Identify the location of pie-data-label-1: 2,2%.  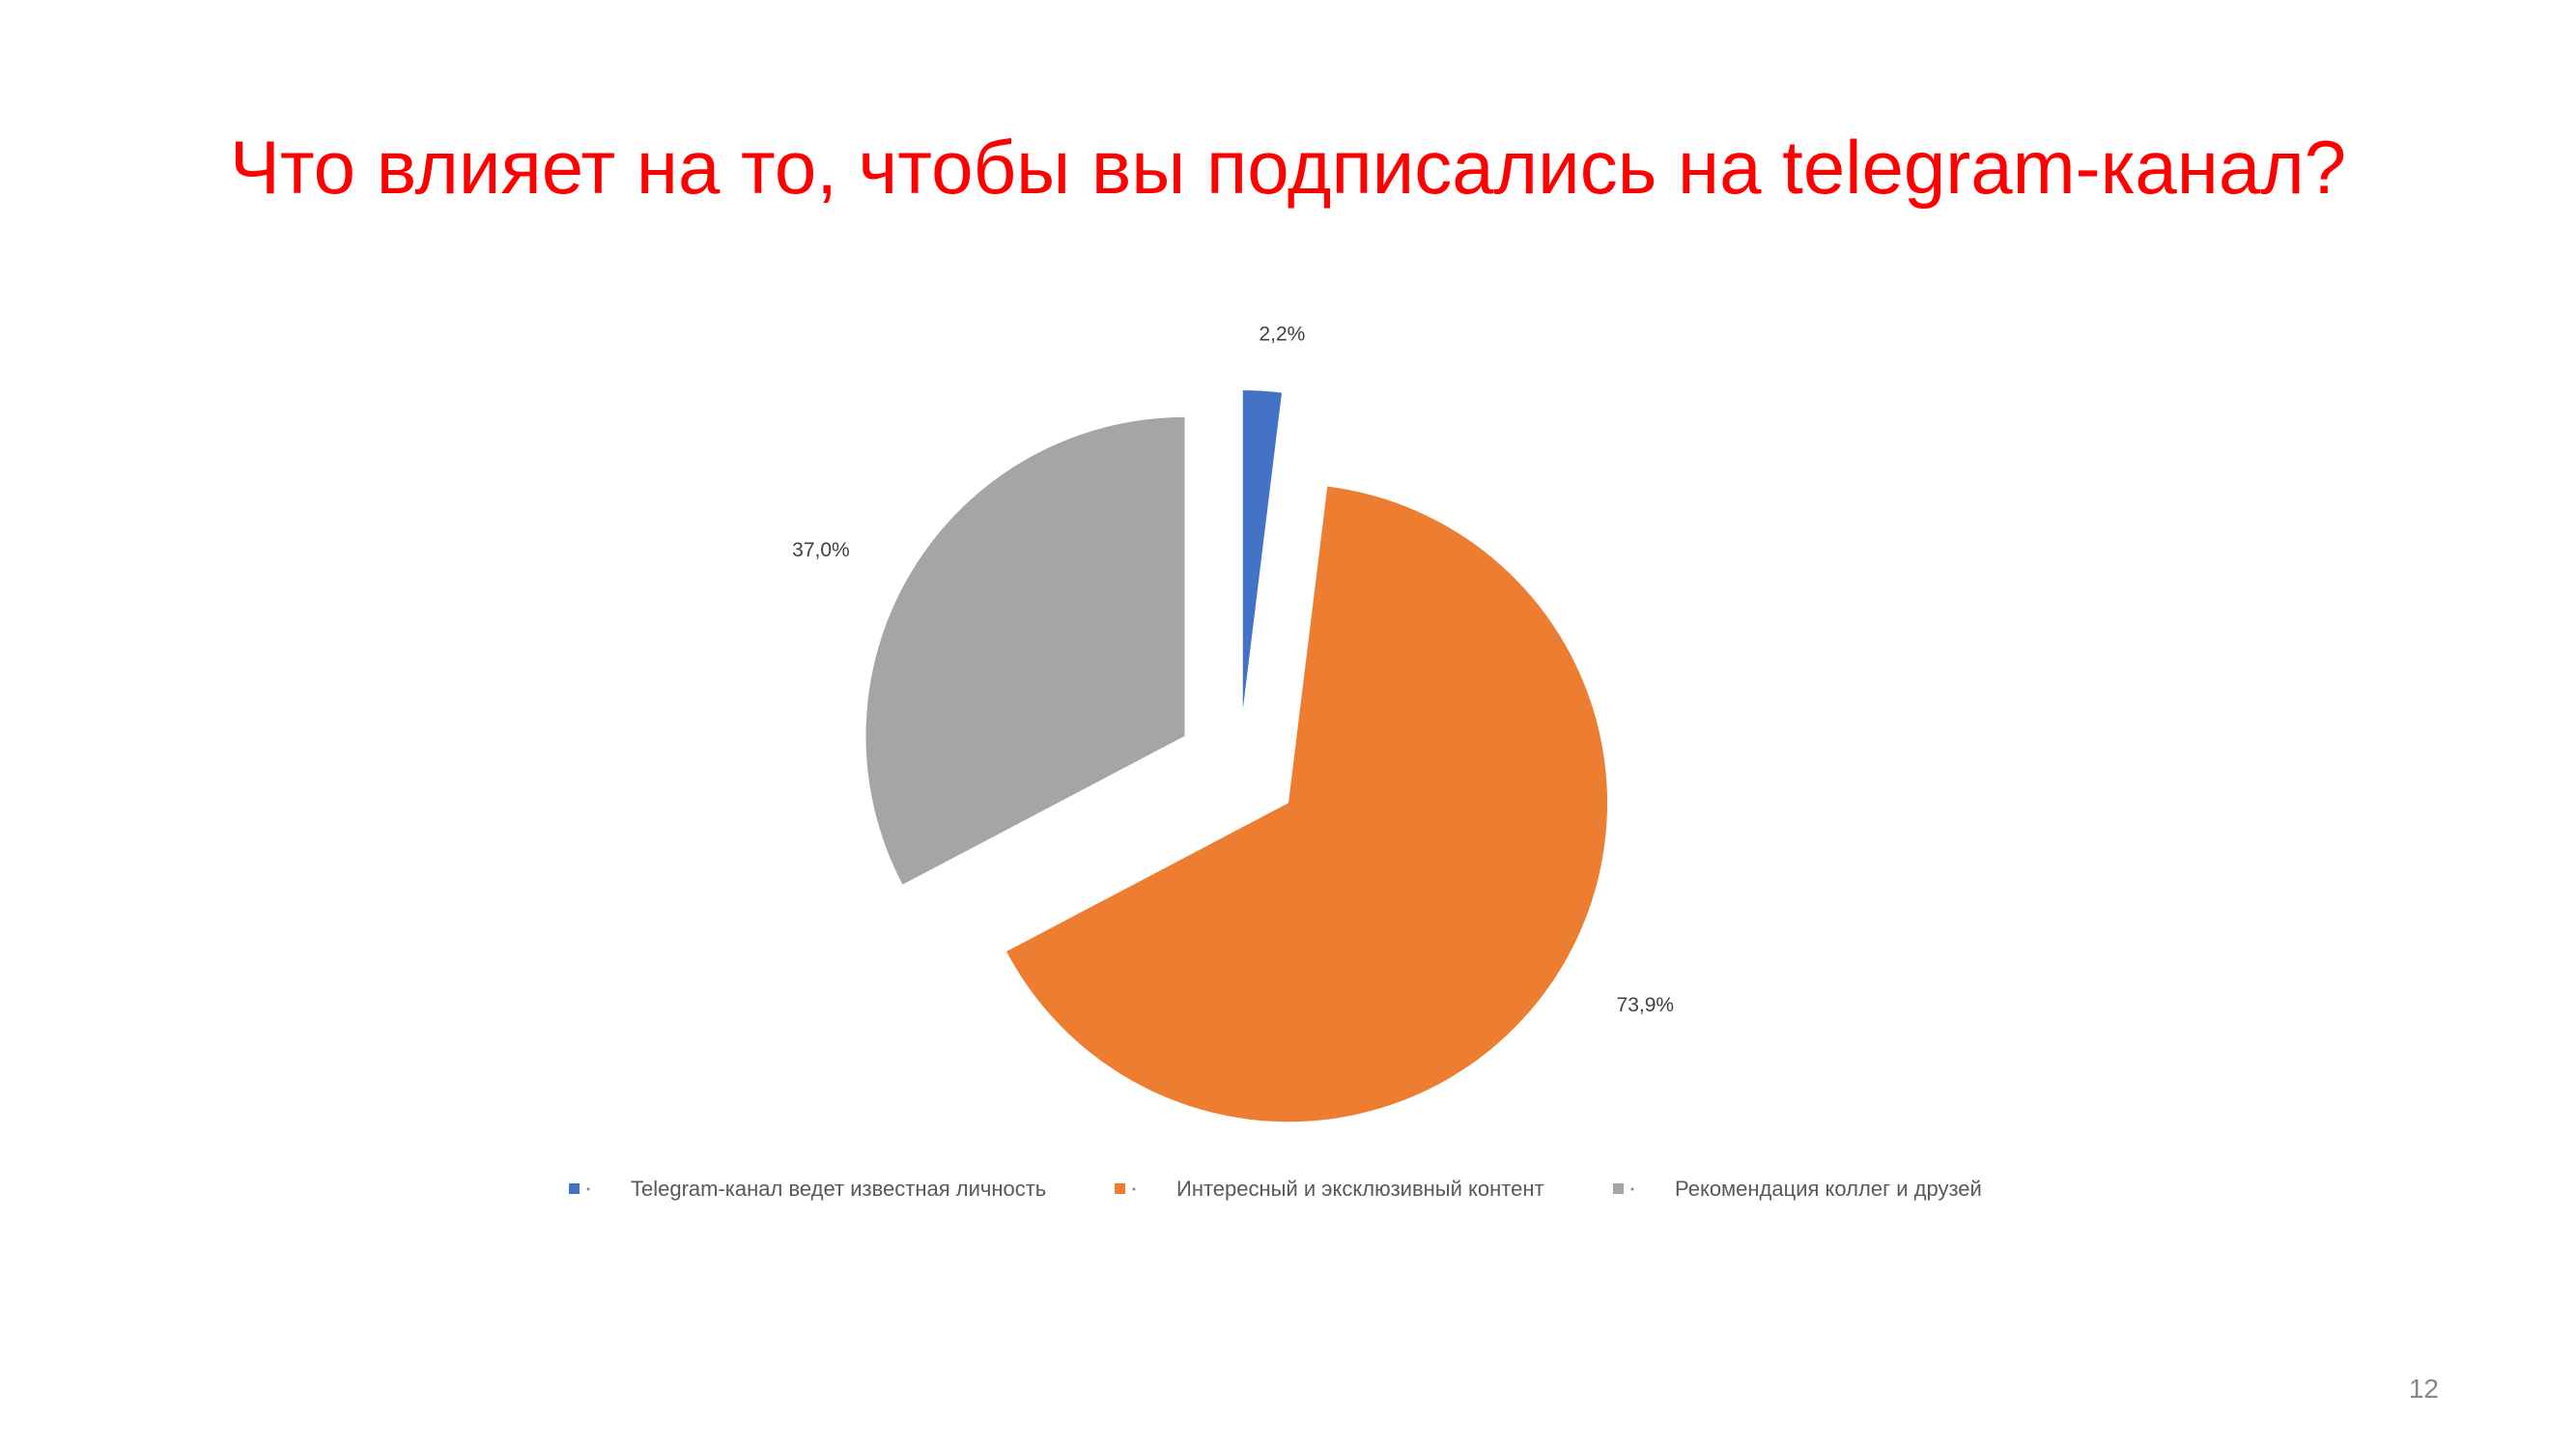
(1282, 334).